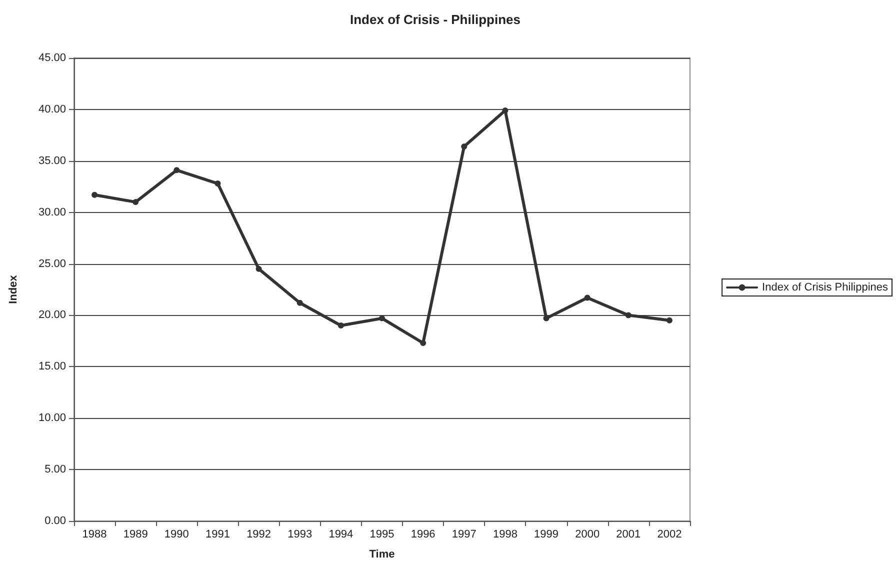 The image size is (896, 575). Describe the element at coordinates (176, 534) in the screenshot. I see `x-tick-label: 1990` at that location.